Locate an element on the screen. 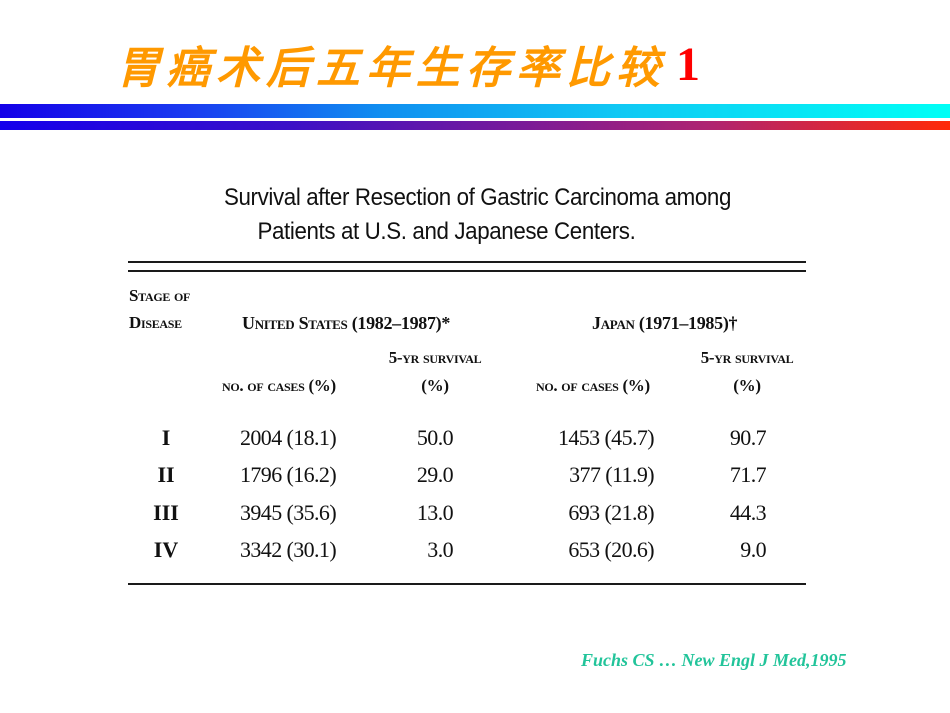 The width and height of the screenshot is (950, 713). stage-cell: I is located at coordinates (166, 437).